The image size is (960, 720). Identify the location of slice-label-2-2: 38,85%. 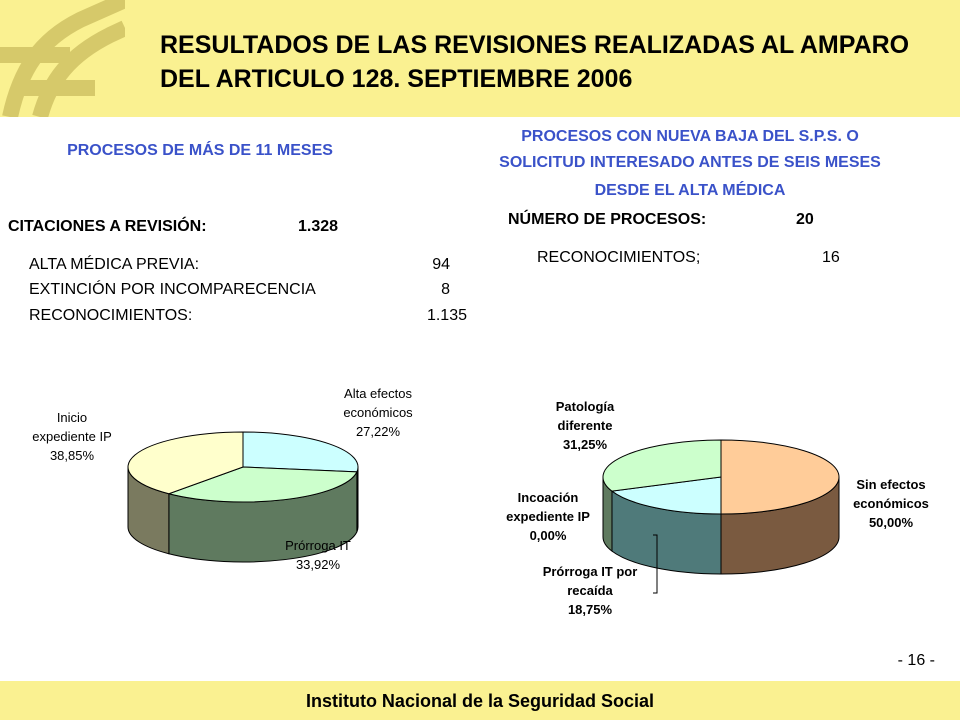
(72, 455).